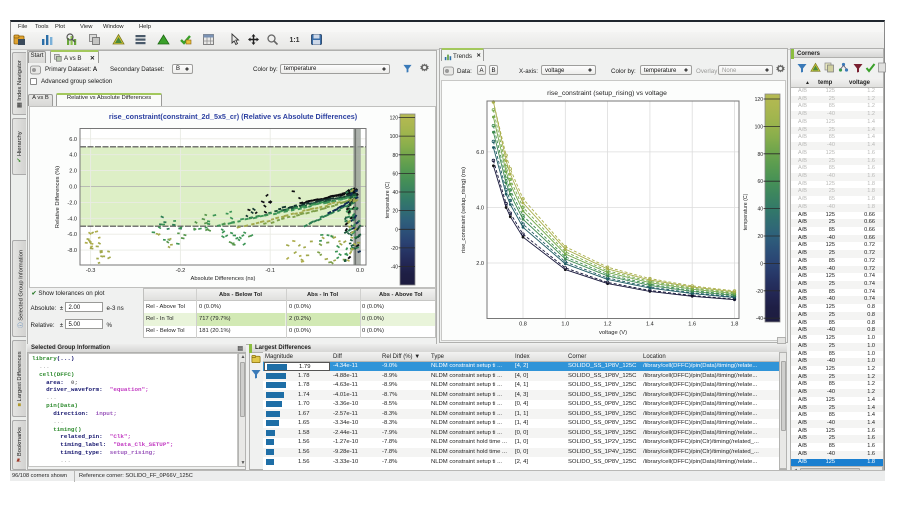 The height and width of the screenshot is (506, 900). What do you see at coordinates (270, 271) in the screenshot?
I see `svg-text: -0.1` at bounding box center [270, 271].